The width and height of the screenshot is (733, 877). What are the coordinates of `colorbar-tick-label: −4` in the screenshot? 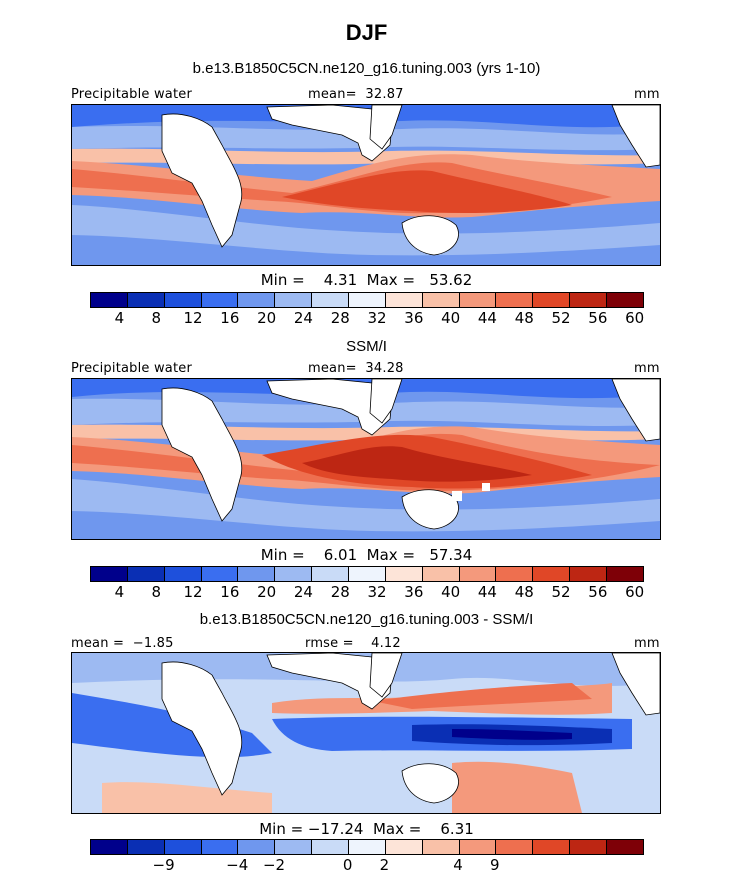 It's located at (237, 865).